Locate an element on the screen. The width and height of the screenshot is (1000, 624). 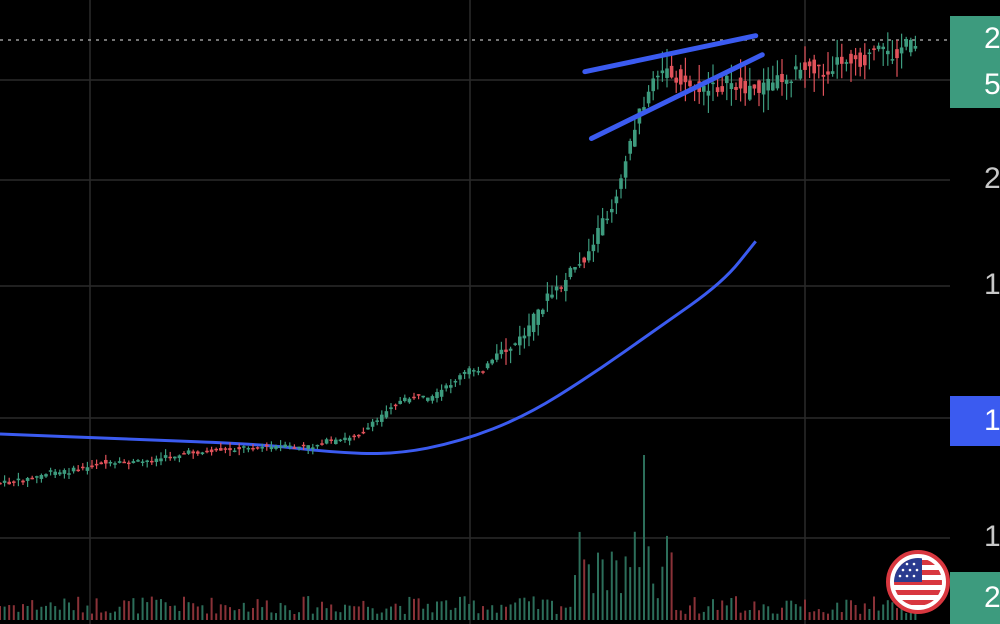
y-tick-label-1: 2 is located at coordinates (992, 178).